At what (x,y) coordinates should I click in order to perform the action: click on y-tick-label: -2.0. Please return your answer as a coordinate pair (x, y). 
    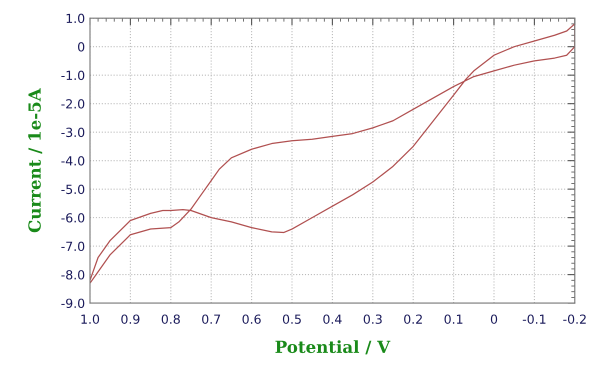
    Looking at the image, I should click on (72, 104).